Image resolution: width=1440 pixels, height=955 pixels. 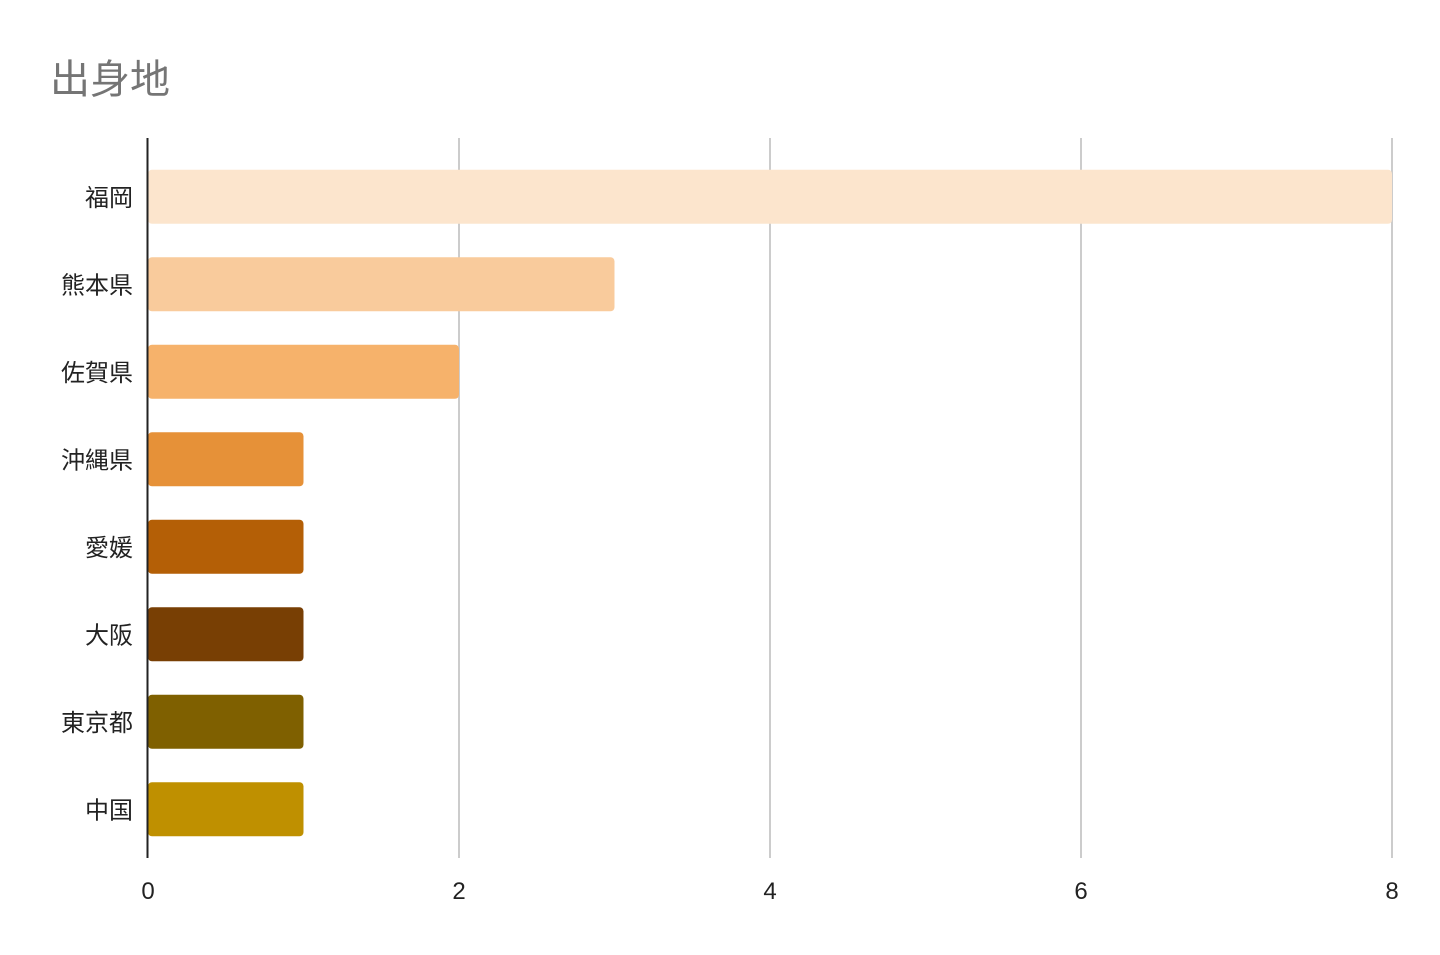 I want to click on chart-title: 出身地, so click(x=110, y=80).